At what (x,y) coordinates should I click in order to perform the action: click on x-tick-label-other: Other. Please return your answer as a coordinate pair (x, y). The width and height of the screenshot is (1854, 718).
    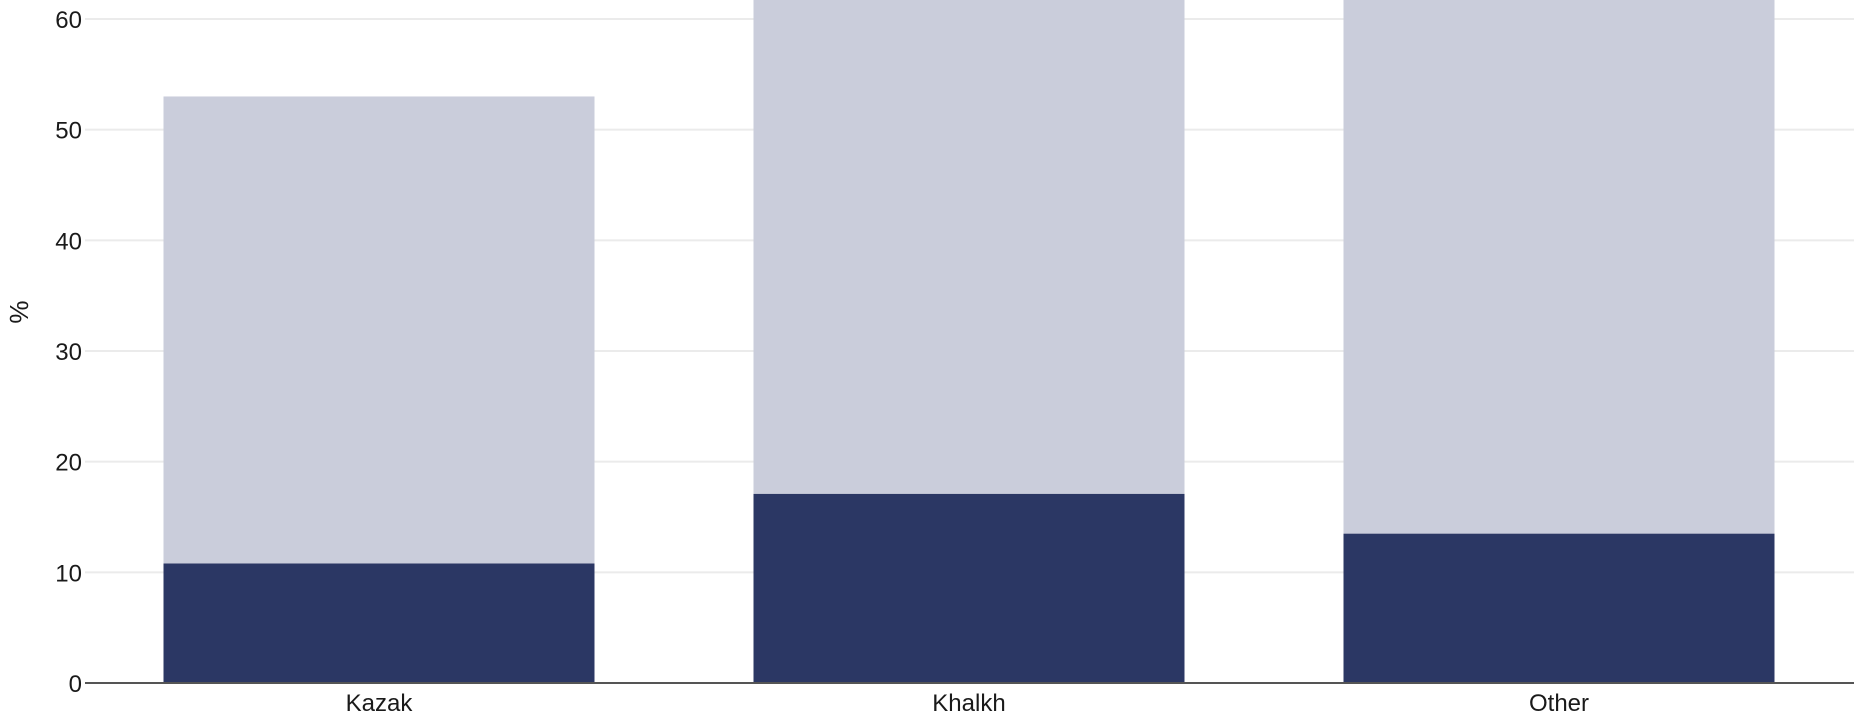
    Looking at the image, I should click on (1559, 703).